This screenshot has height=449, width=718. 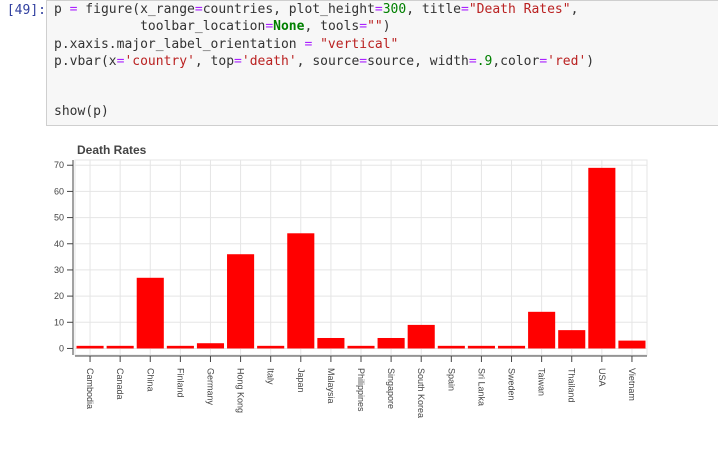 I want to click on code-token: 'death', so click(x=269, y=61).